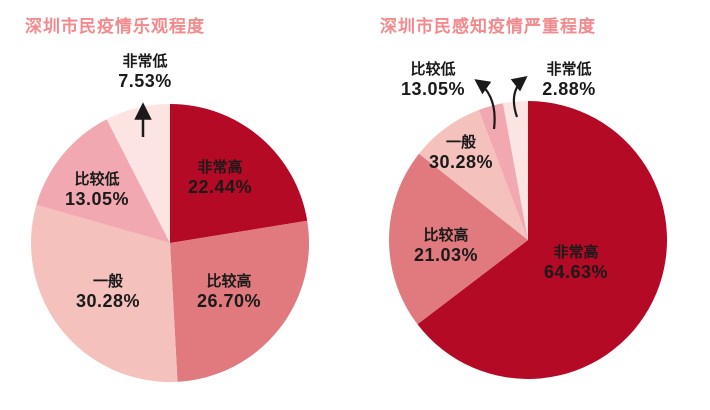  I want to click on pie-slice-非常高, so click(239, 173).